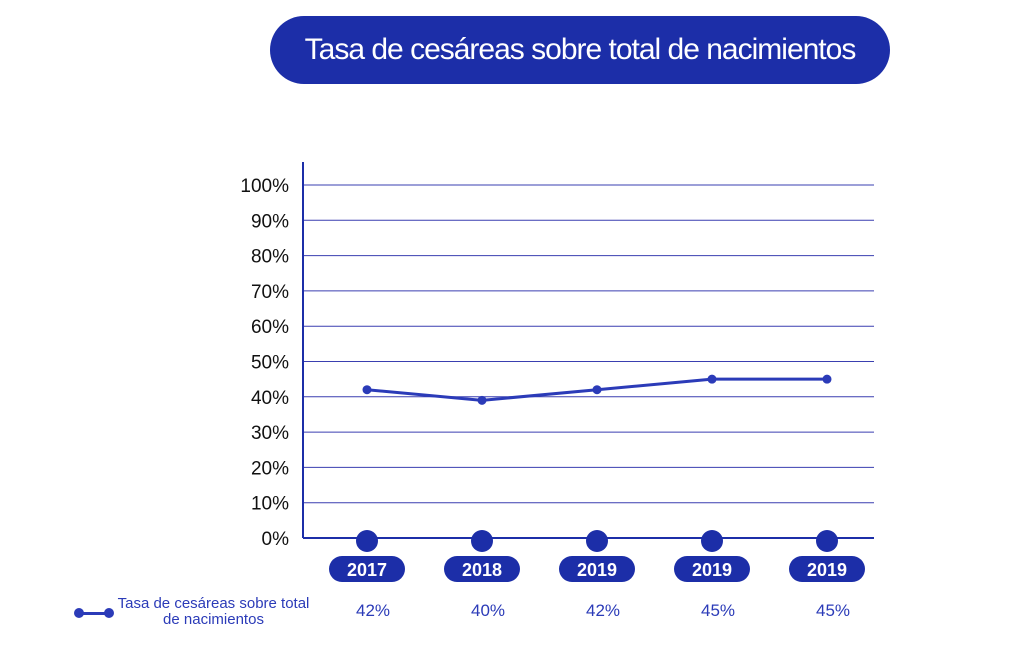  What do you see at coordinates (270, 433) in the screenshot?
I see `y-tick-label: 30%` at bounding box center [270, 433].